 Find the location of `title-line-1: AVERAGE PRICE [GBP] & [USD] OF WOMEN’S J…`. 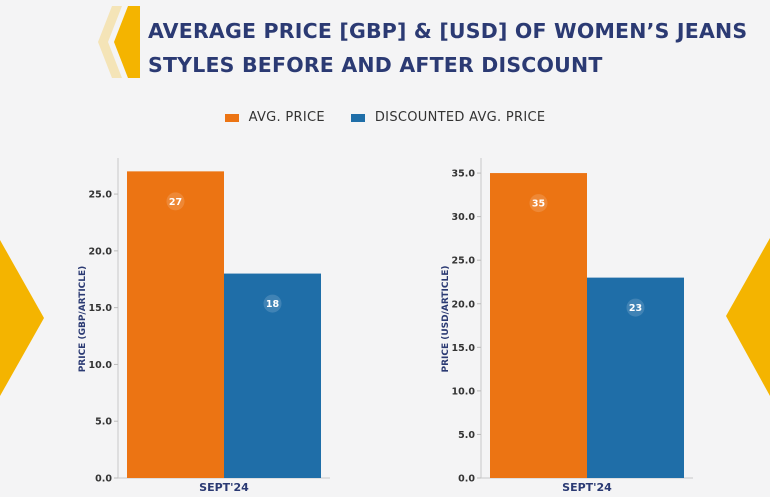

title-line-1: AVERAGE PRICE [GBP] & [USD] OF WOMEN’S J… is located at coordinates (448, 31).